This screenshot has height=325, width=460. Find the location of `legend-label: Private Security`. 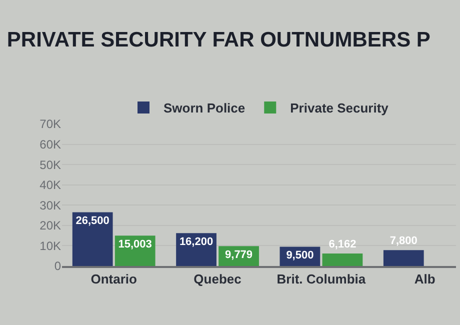

legend-label: Private Security is located at coordinates (340, 108).